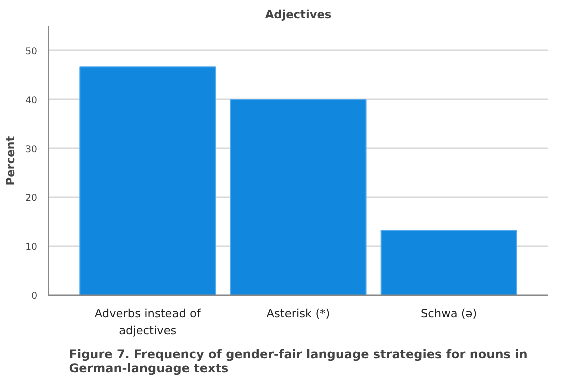 This screenshot has width=583, height=380. Describe the element at coordinates (32, 150) in the screenshot. I see `y-tick-label: 30` at that location.